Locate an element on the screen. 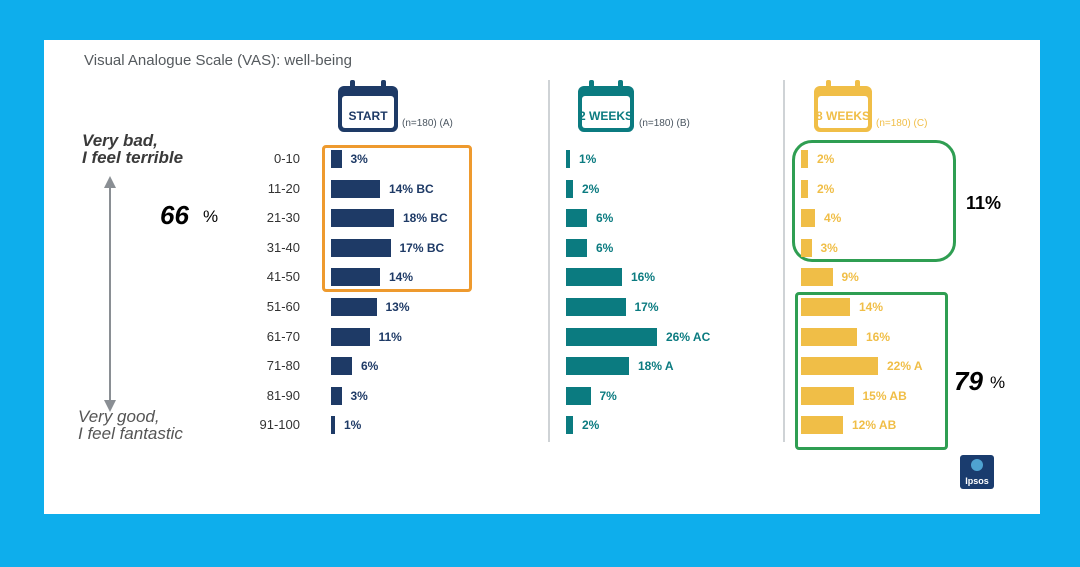 The image size is (1080, 567). category-label: 61-70 is located at coordinates (283, 336).